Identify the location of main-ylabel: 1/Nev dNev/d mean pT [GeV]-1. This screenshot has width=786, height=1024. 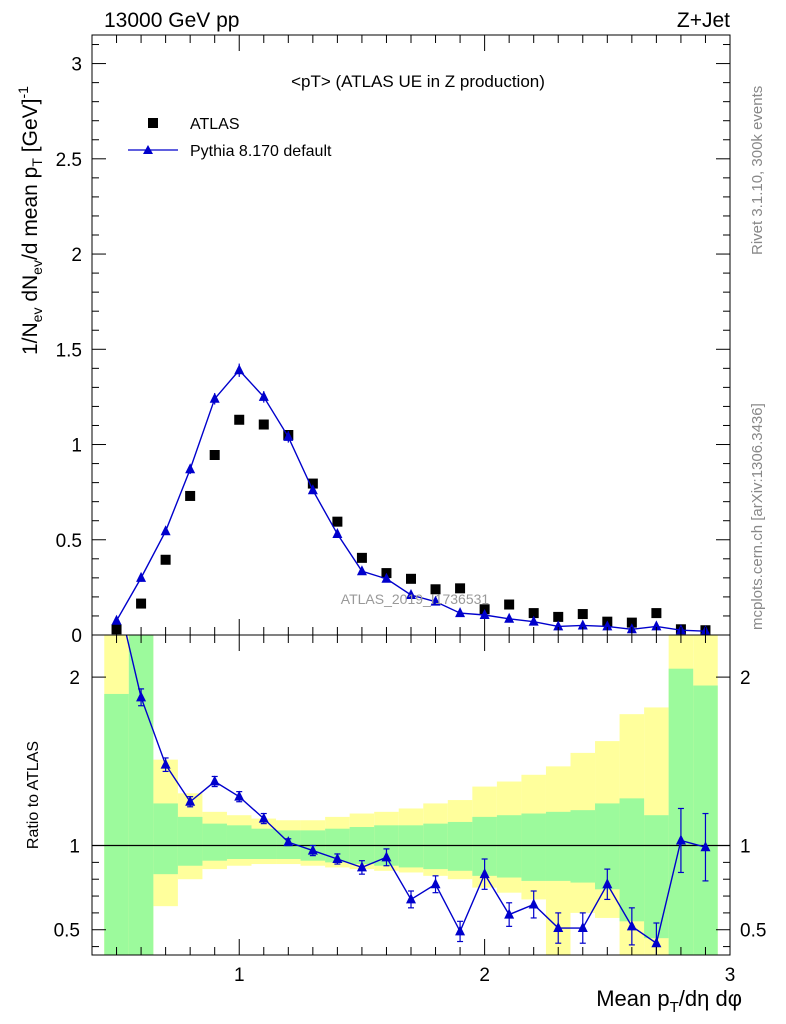
(30, 220).